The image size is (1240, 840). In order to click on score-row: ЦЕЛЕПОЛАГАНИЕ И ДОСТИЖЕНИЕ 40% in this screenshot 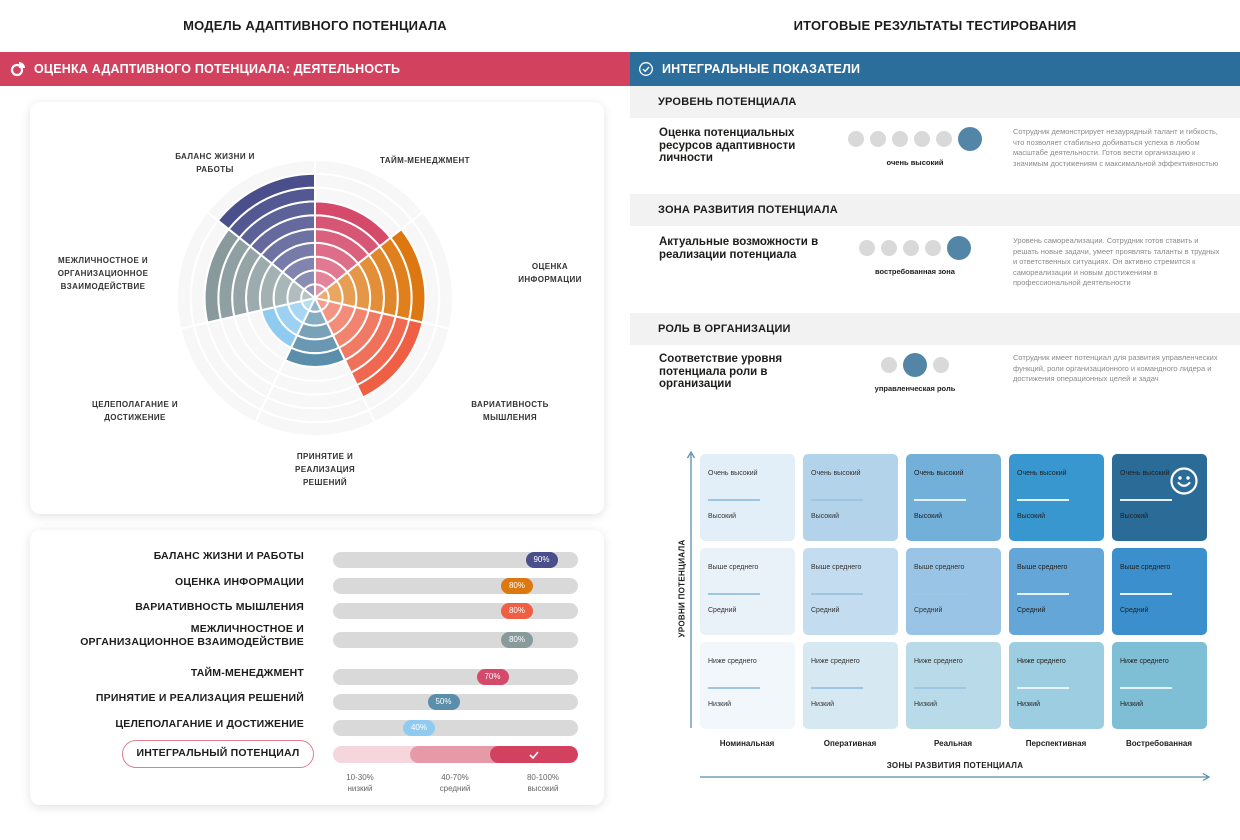, I will do `click(317, 728)`.